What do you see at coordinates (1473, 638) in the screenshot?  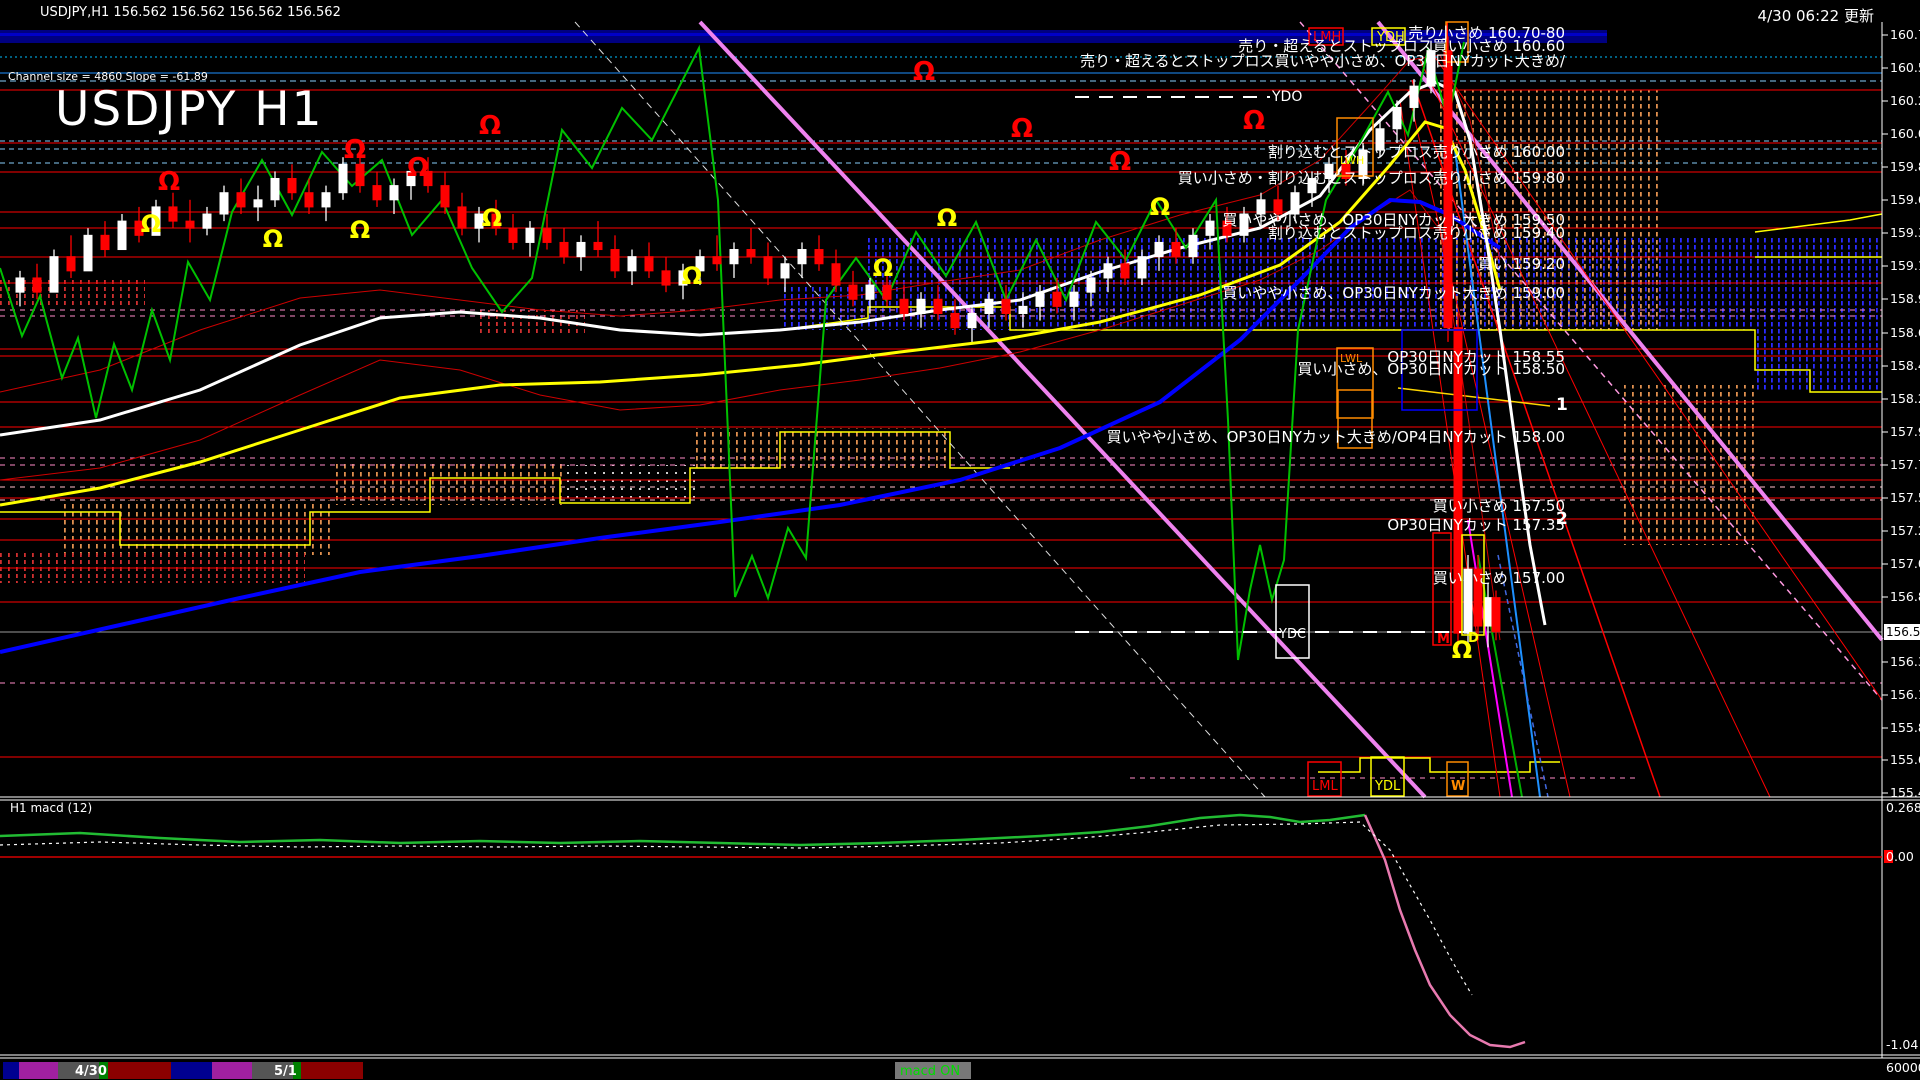 I see `marker-label: D` at bounding box center [1473, 638].